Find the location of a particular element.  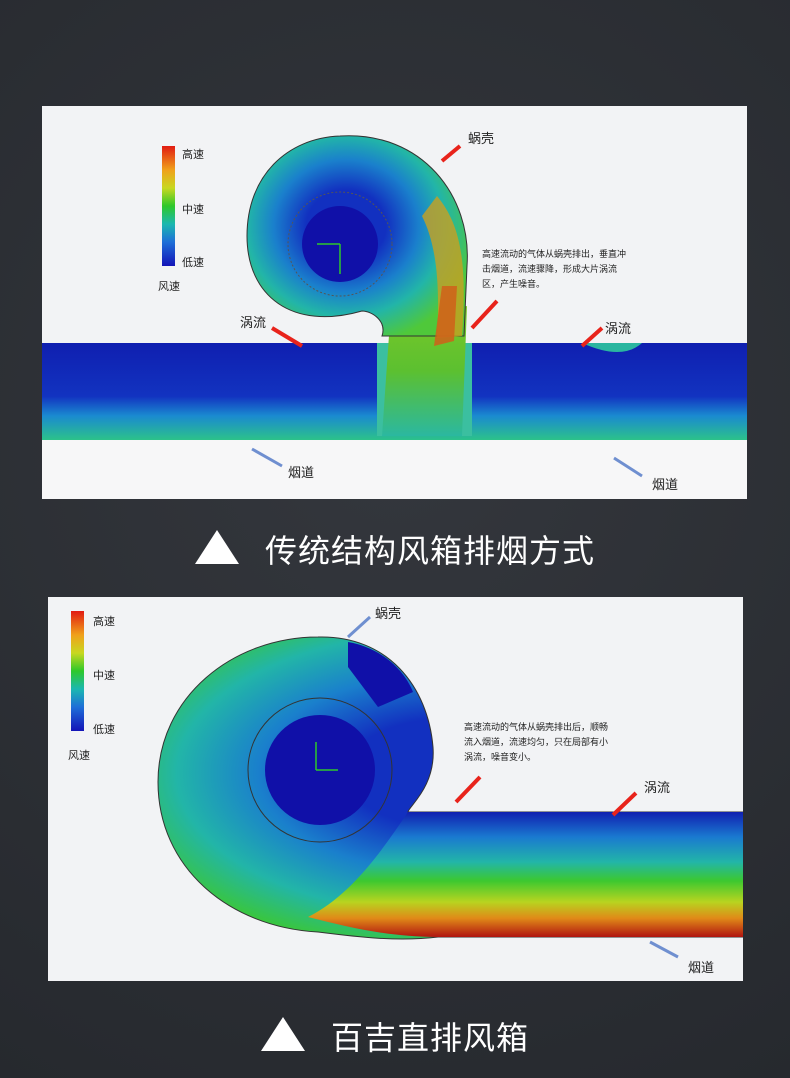

arrow-vortex is located at coordinates (624, 804).